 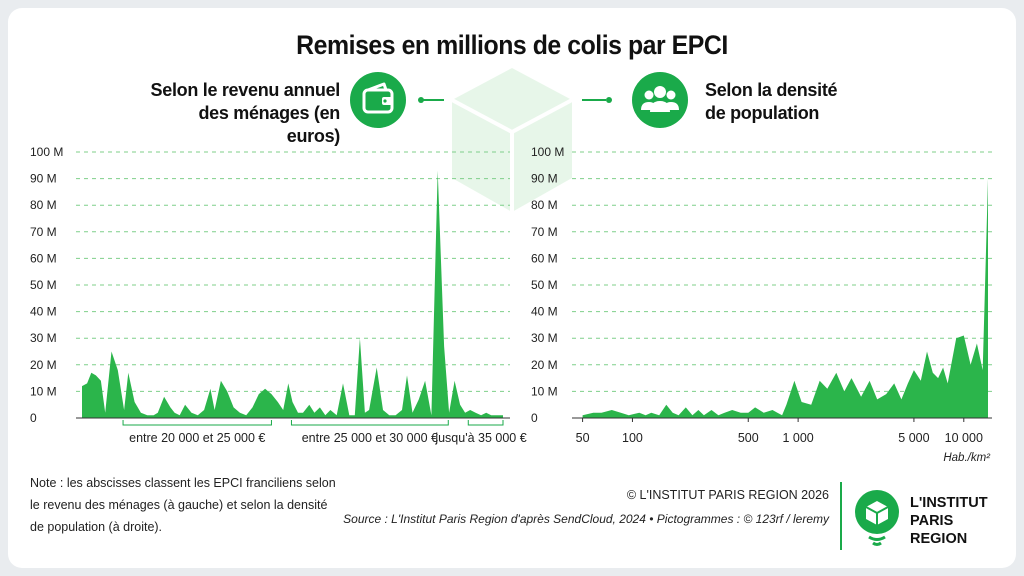 What do you see at coordinates (748, 438) in the screenshot?
I see `right-x-tick-label: 500` at bounding box center [748, 438].